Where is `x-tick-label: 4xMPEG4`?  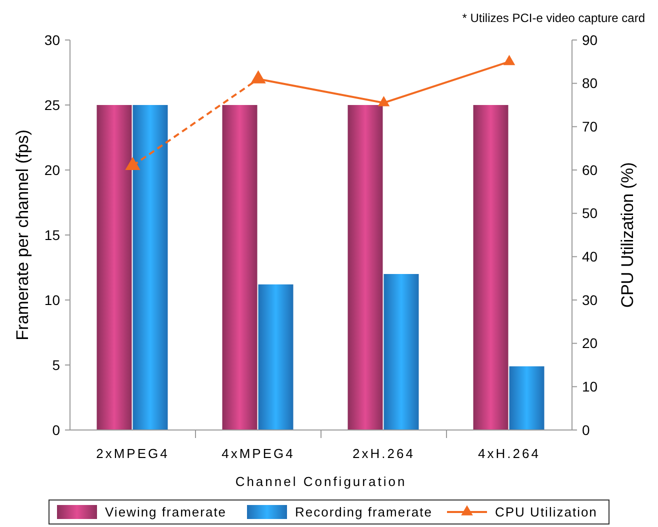 x-tick-label: 4xMPEG4 is located at coordinates (258, 453).